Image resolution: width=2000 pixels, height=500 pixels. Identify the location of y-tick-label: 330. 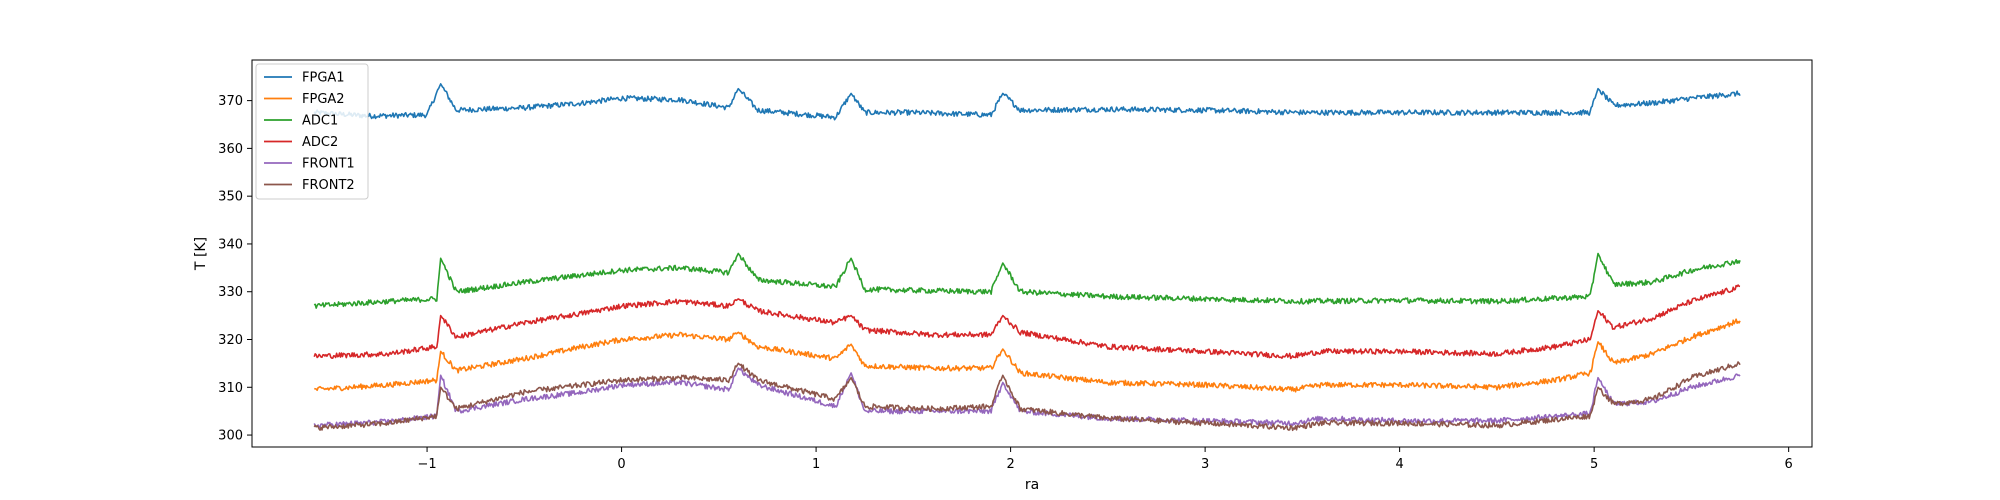
(230, 292).